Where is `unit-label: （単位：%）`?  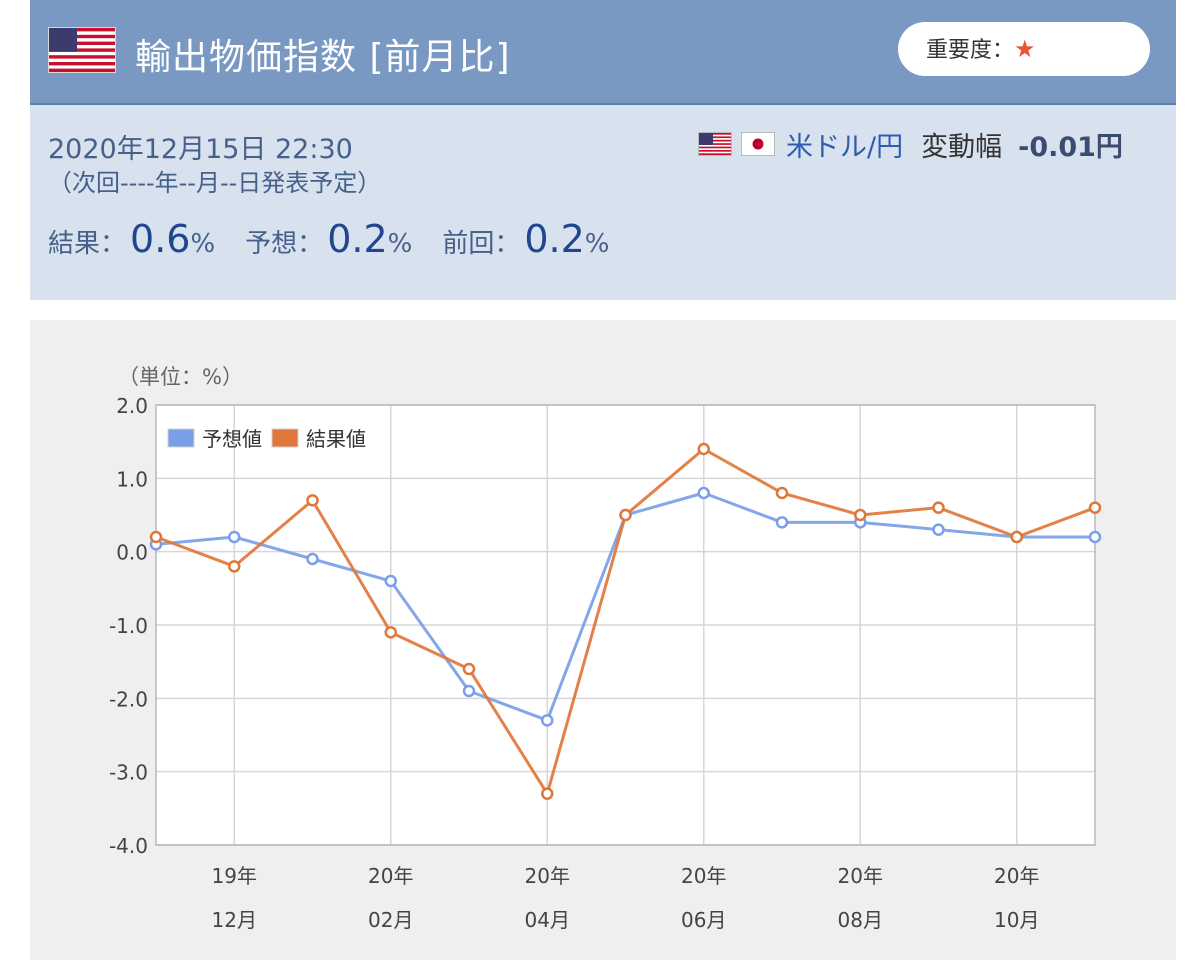
unit-label: （単位：%） is located at coordinates (180, 377).